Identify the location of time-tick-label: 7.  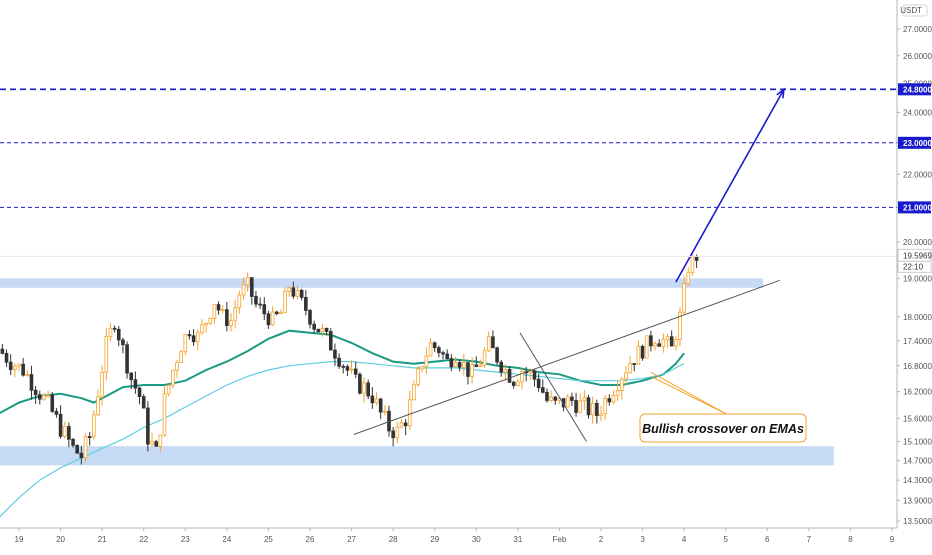
(809, 539).